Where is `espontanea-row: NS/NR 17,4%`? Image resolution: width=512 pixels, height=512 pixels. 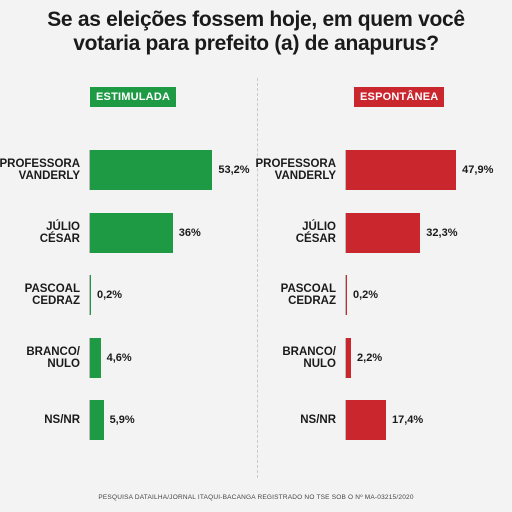
espontanea-row: NS/NR 17,4% is located at coordinates (384, 420).